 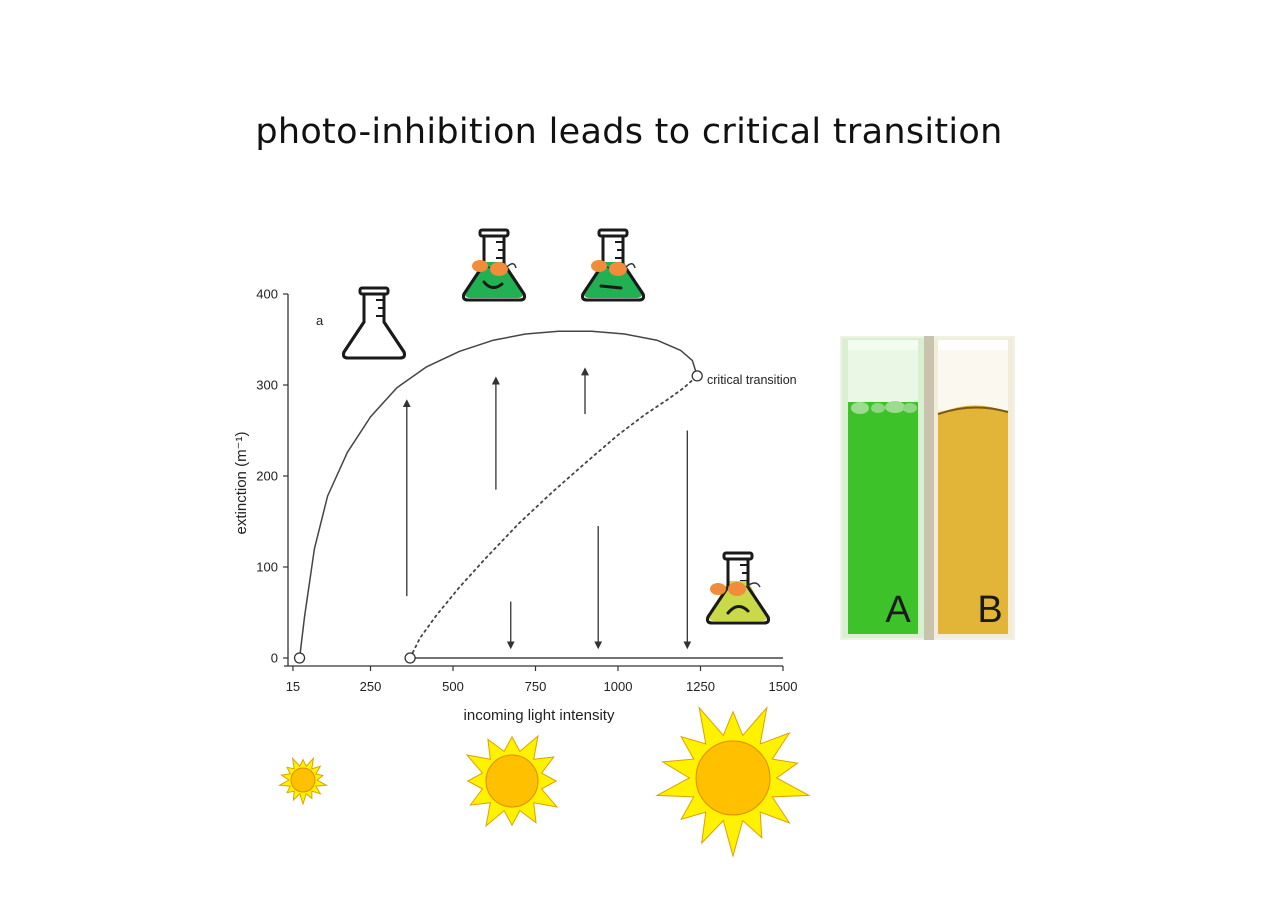 I want to click on series-line-dotted, so click(x=554, y=516).